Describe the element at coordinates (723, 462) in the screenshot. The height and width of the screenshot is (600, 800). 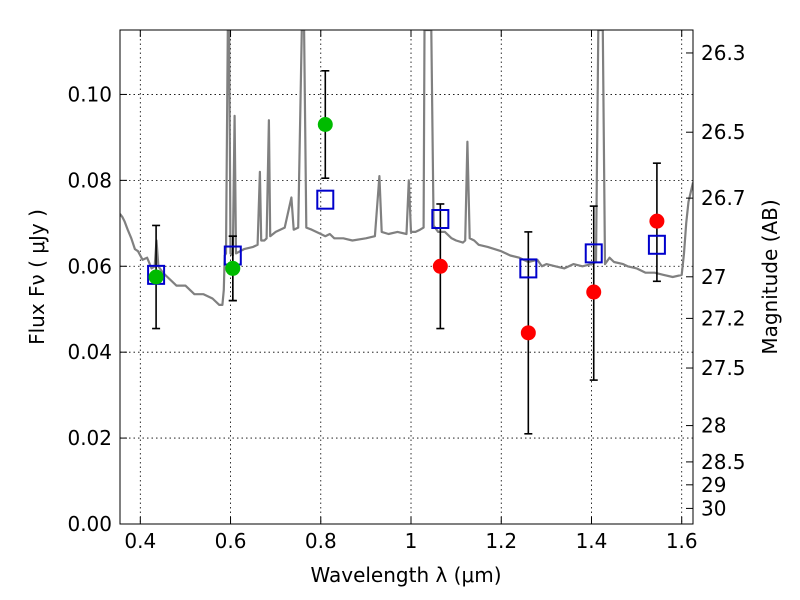
I see `y2-tick-label: 28.5` at that location.